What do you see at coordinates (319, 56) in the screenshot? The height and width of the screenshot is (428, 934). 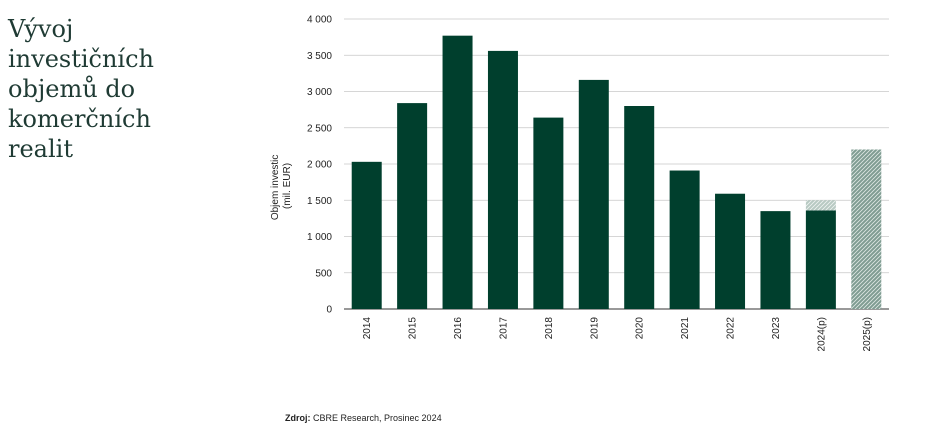 I see `y-tick-label: 3 500` at bounding box center [319, 56].